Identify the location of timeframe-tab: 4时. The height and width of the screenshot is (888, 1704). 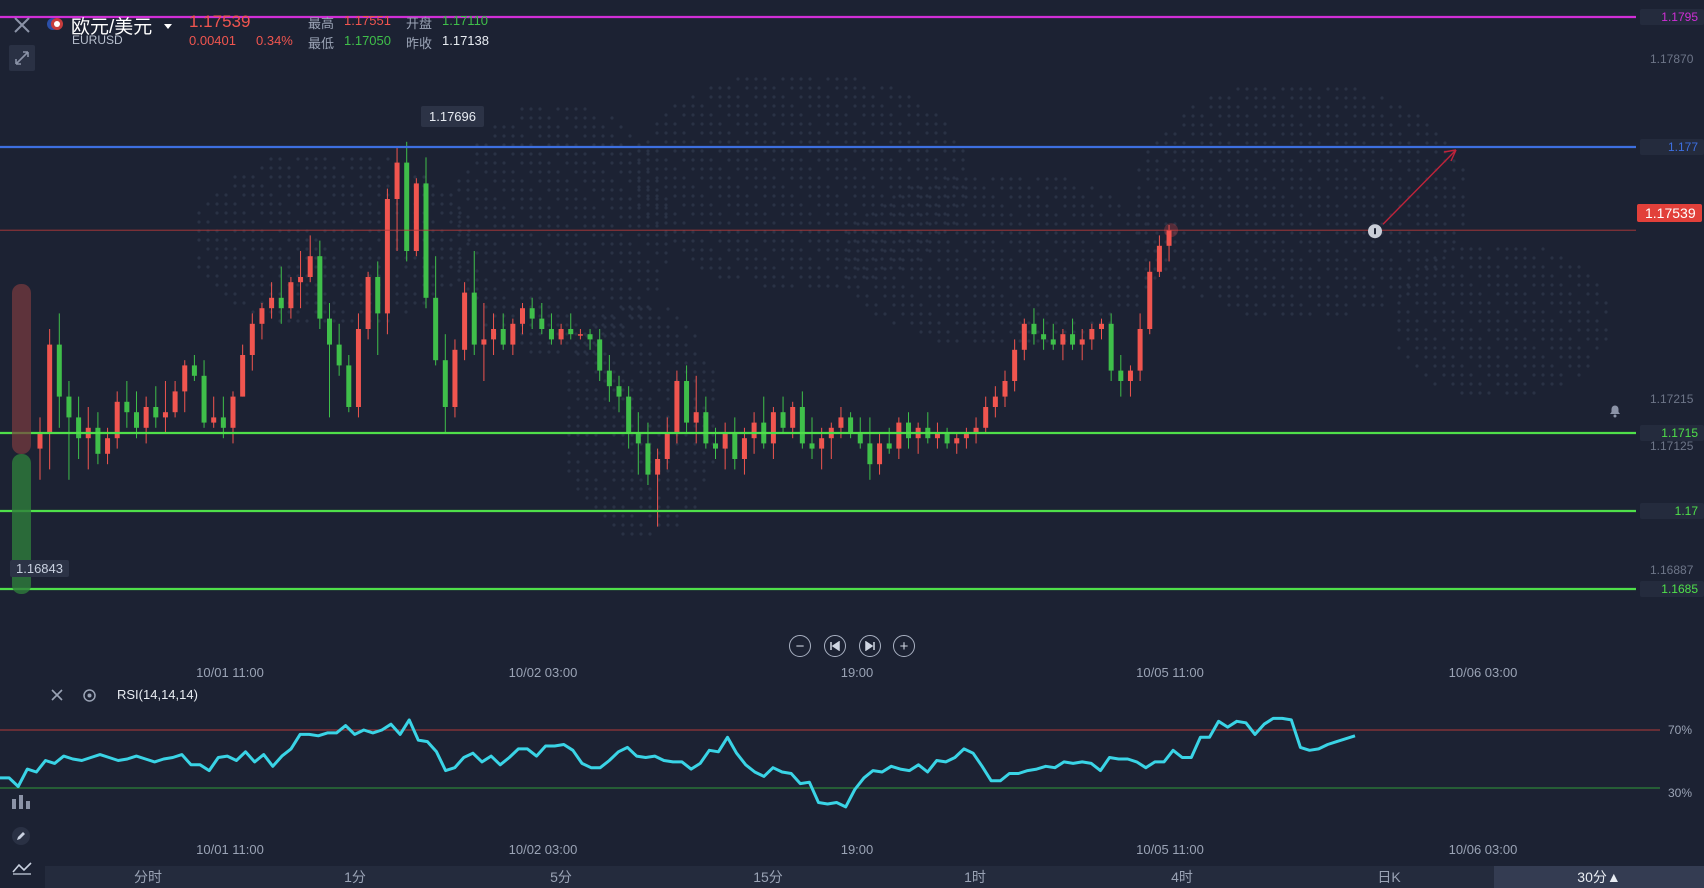
(1182, 877).